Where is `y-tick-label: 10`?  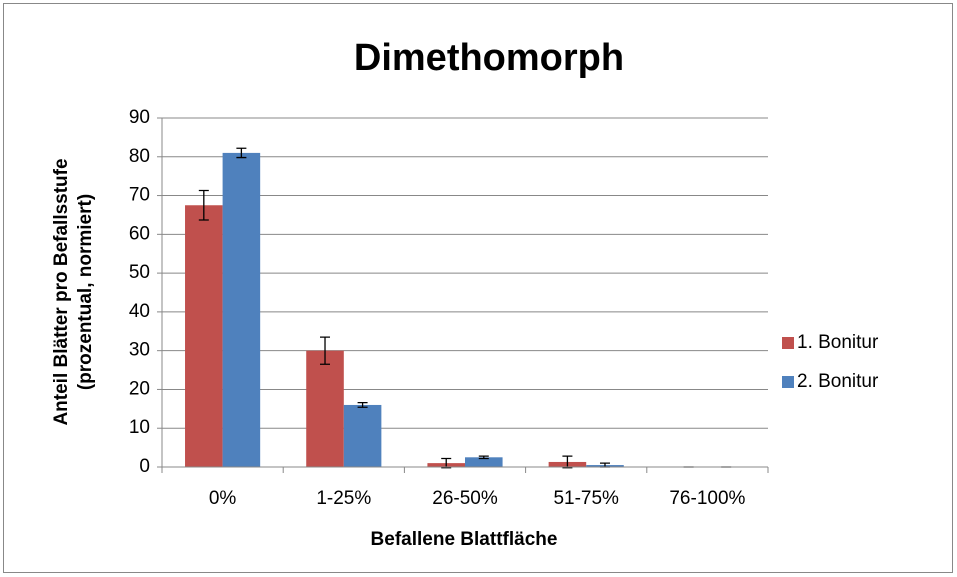
y-tick-label: 10 is located at coordinates (139, 427).